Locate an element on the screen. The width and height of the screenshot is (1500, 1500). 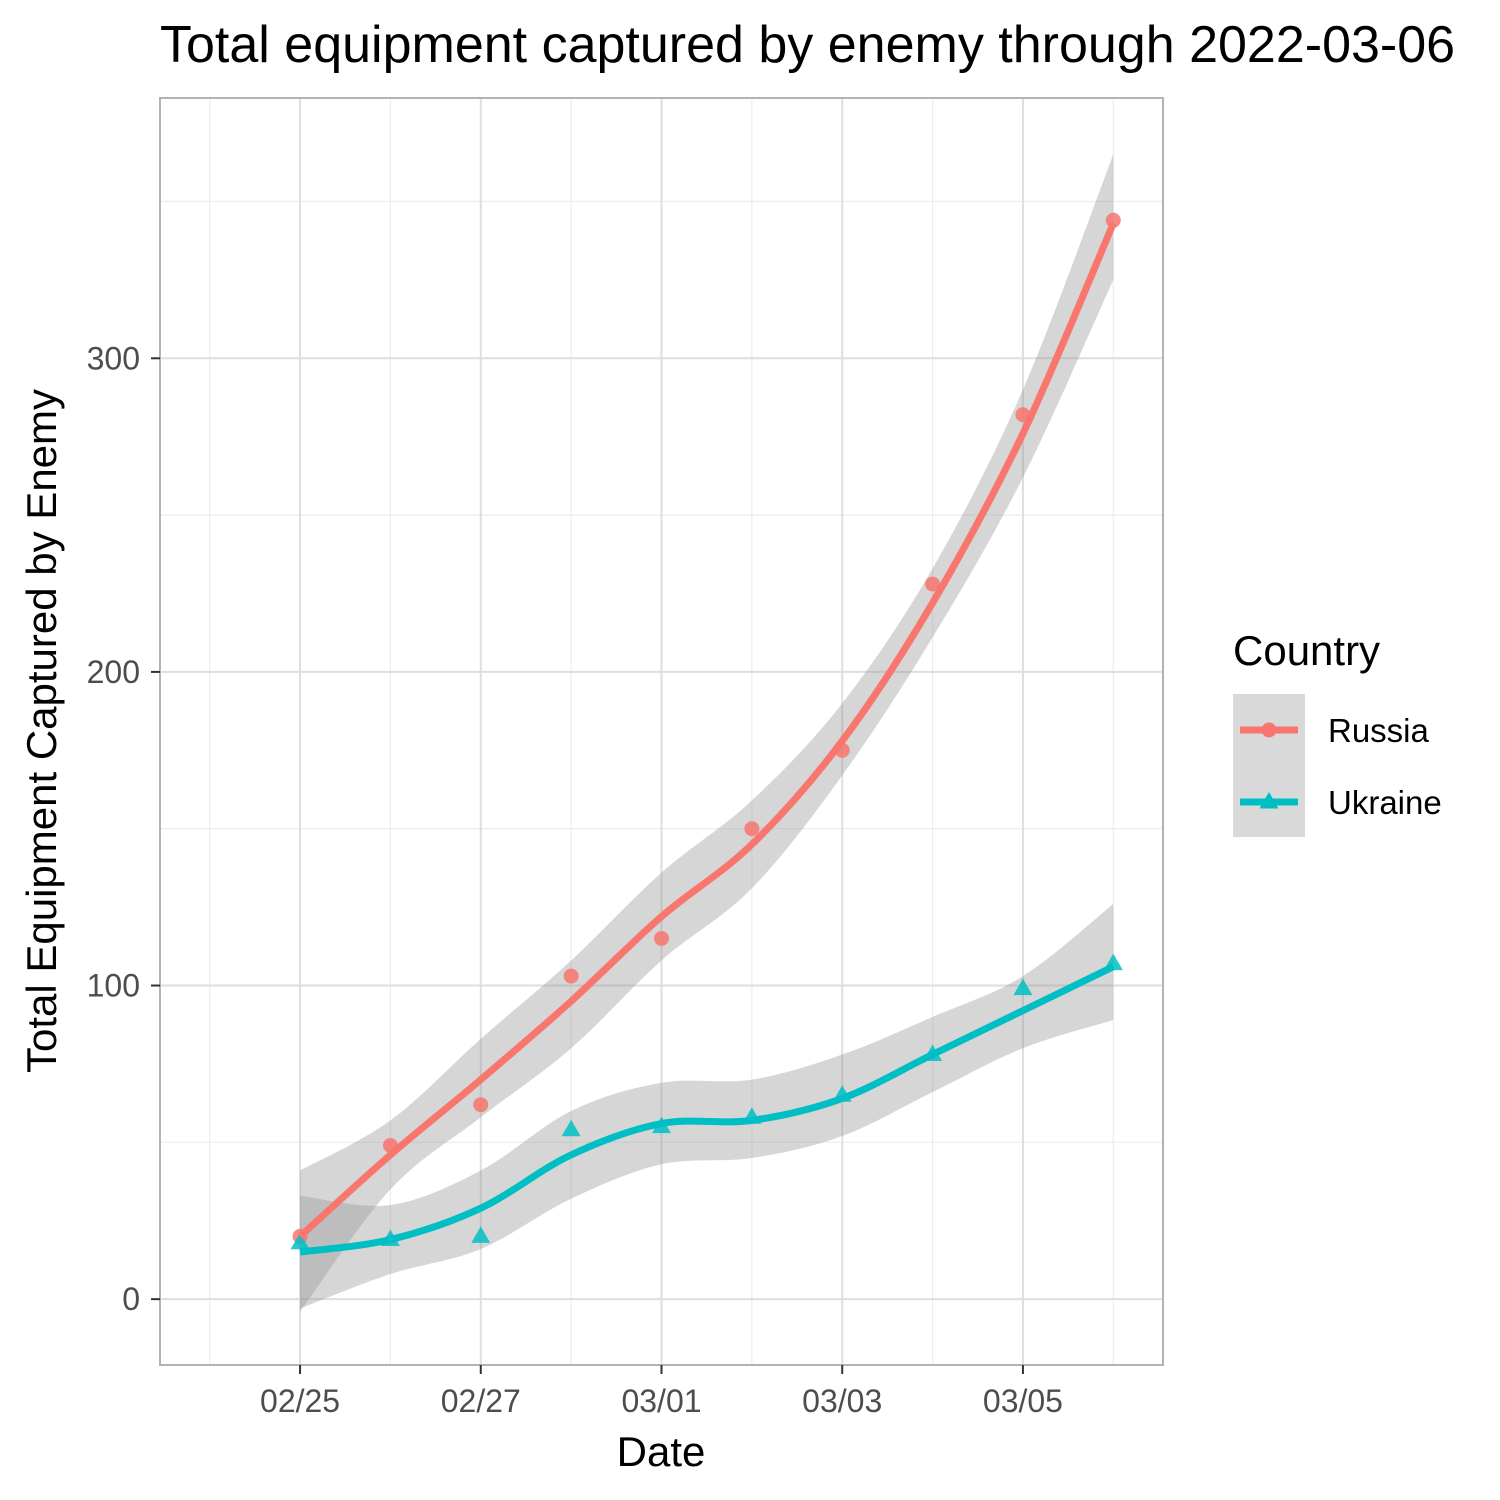
x-tick-label: 02/27 is located at coordinates (481, 1401).